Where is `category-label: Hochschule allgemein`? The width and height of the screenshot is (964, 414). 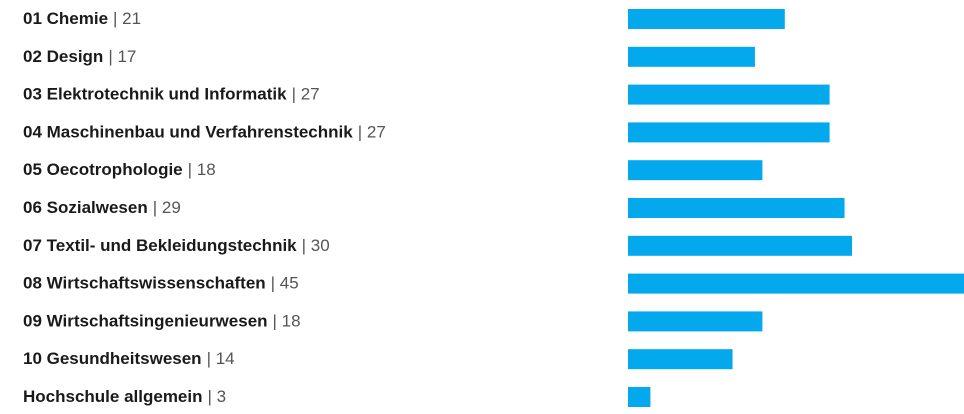 category-label: Hochschule allgemein is located at coordinates (113, 396).